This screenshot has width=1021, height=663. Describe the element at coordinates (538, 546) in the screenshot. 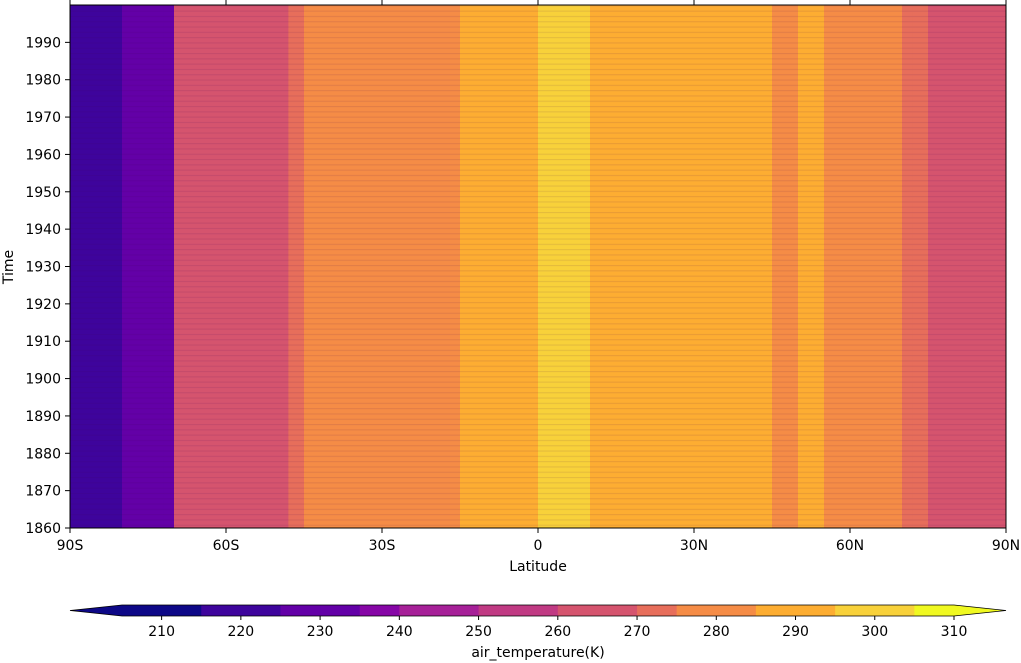

I see `x-tick-label: 0` at that location.